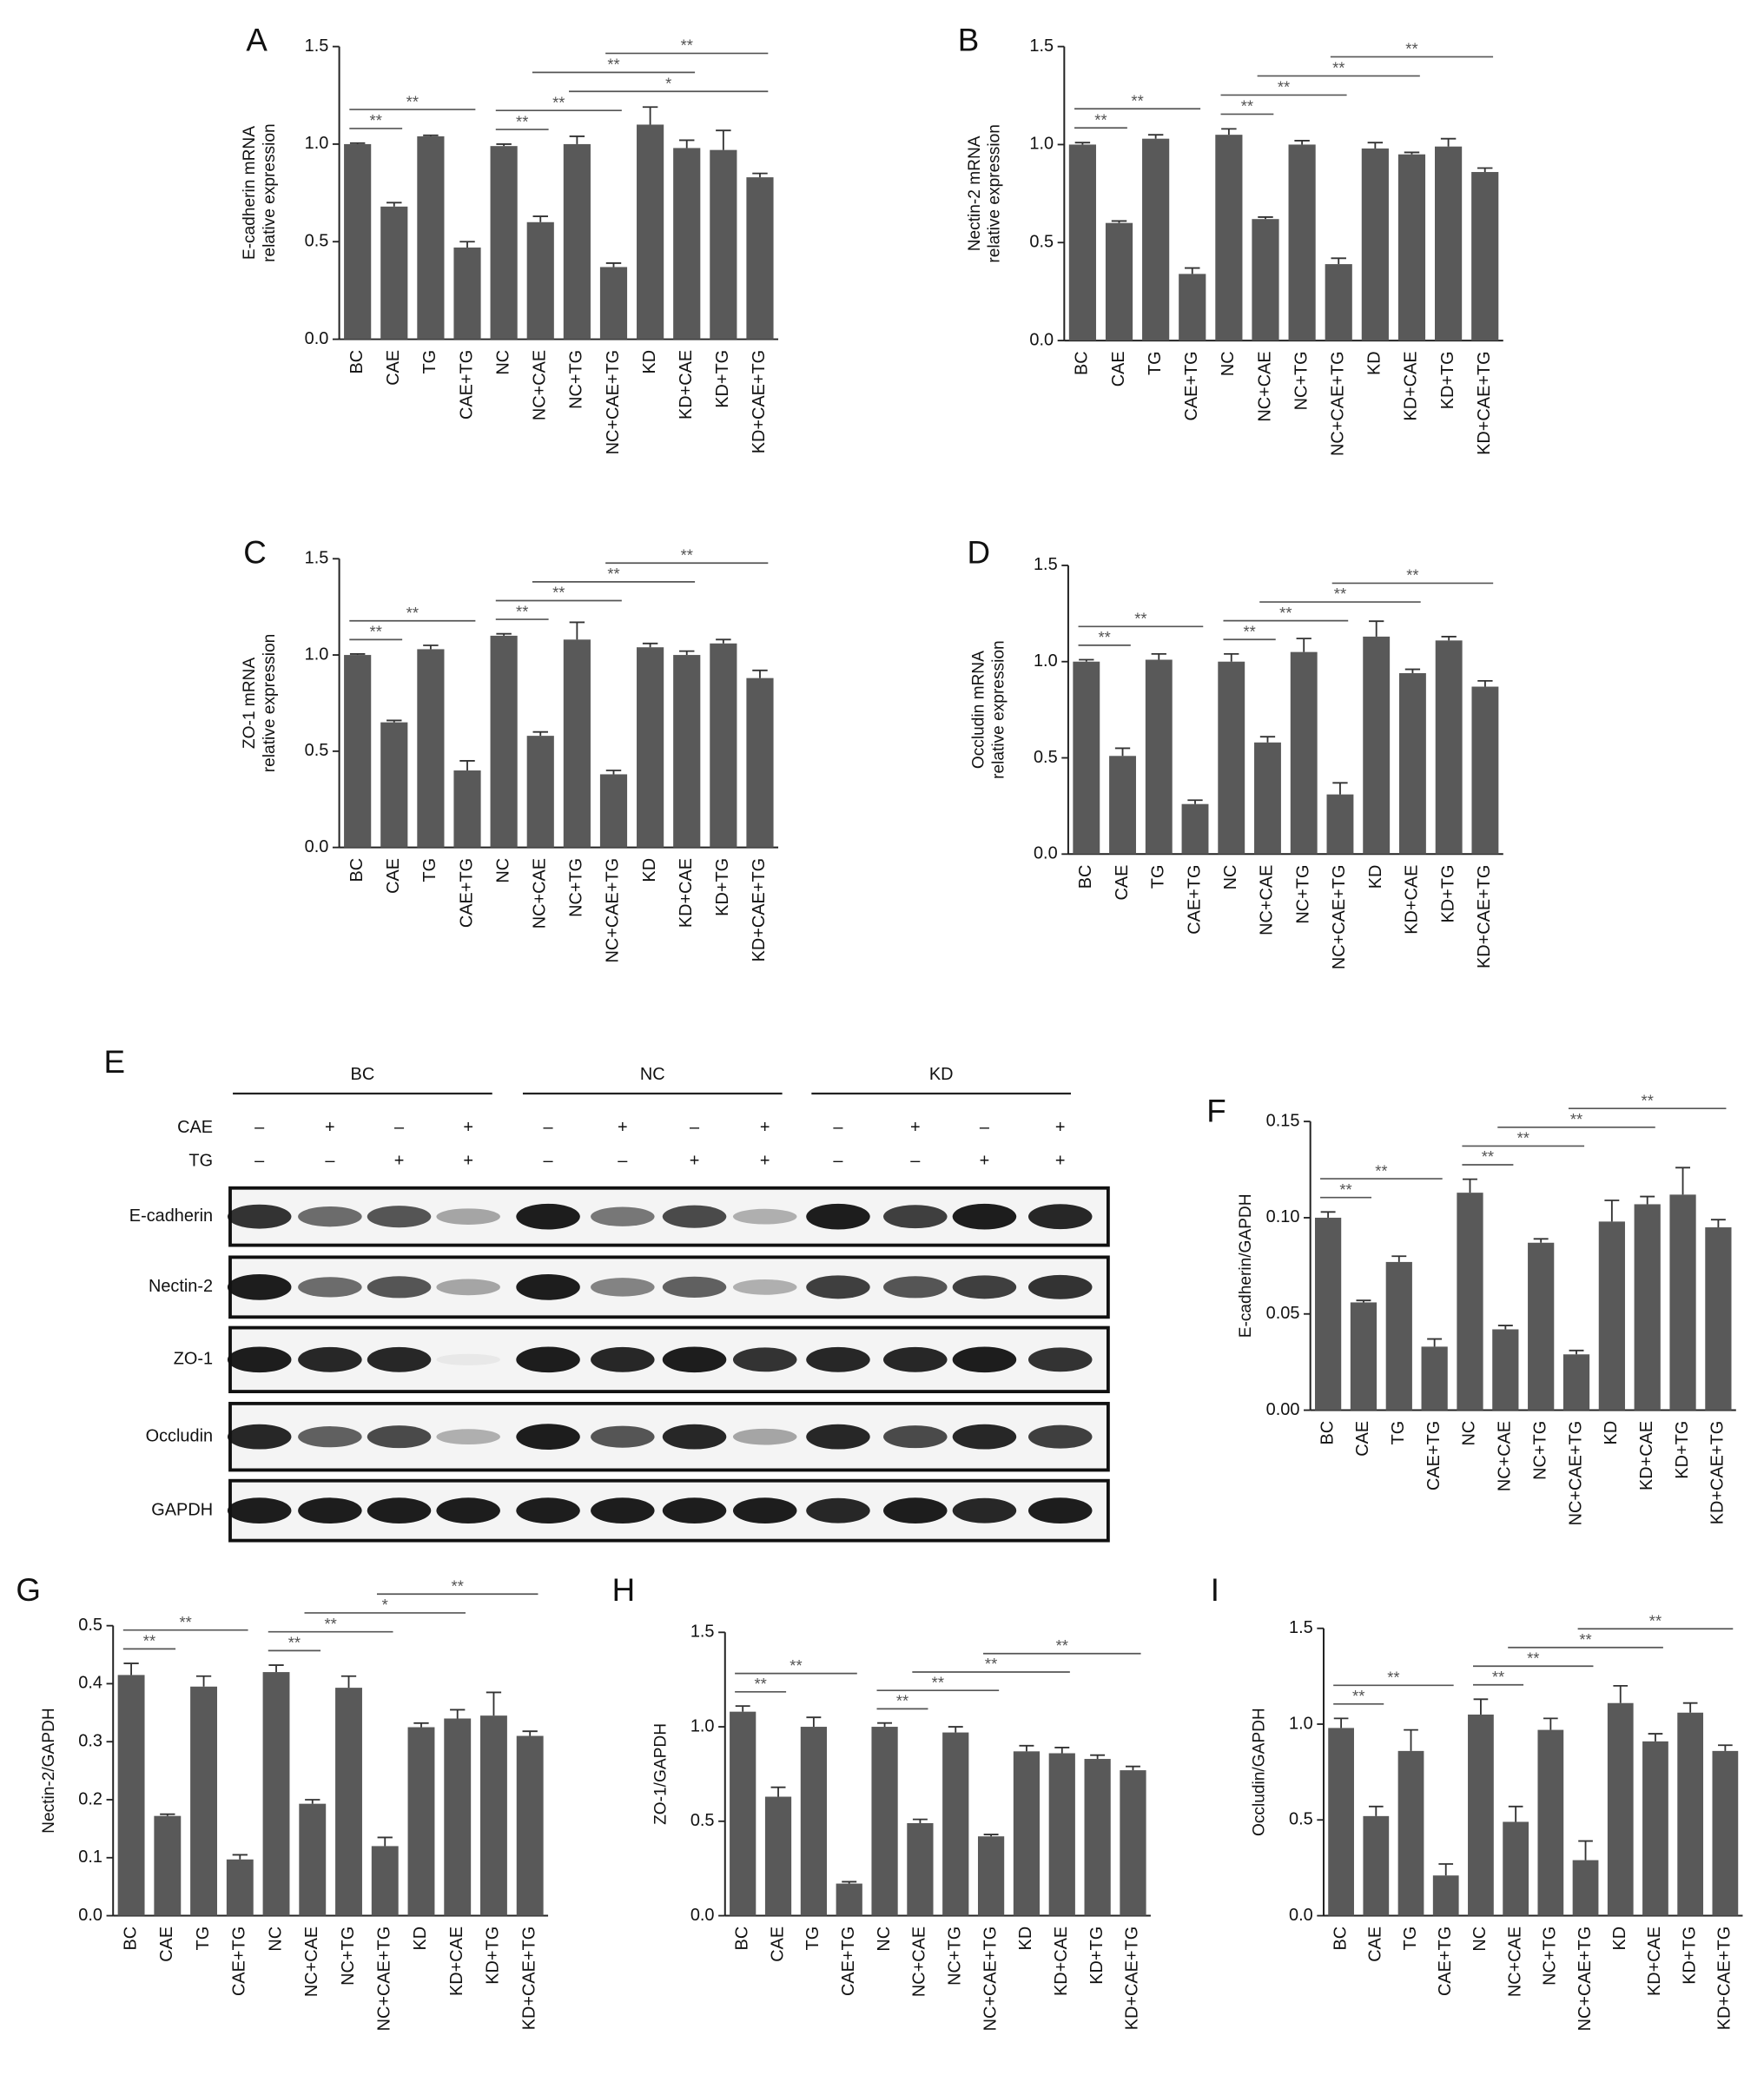 This screenshot has width=1764, height=2082. Describe the element at coordinates (90, 1916) in the screenshot. I see `y-tick-label: 0.0` at that location.